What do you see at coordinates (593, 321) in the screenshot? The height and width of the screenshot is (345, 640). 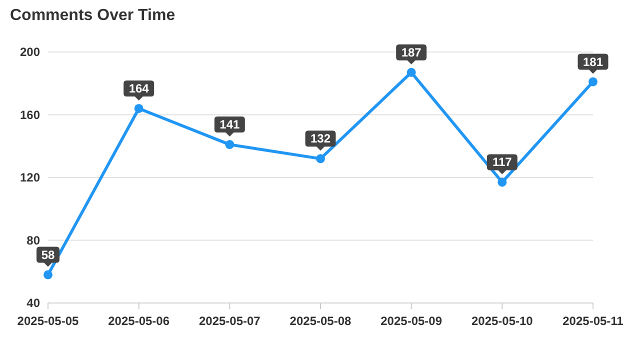 I see `x-tick-label: 2025-05-11` at bounding box center [593, 321].